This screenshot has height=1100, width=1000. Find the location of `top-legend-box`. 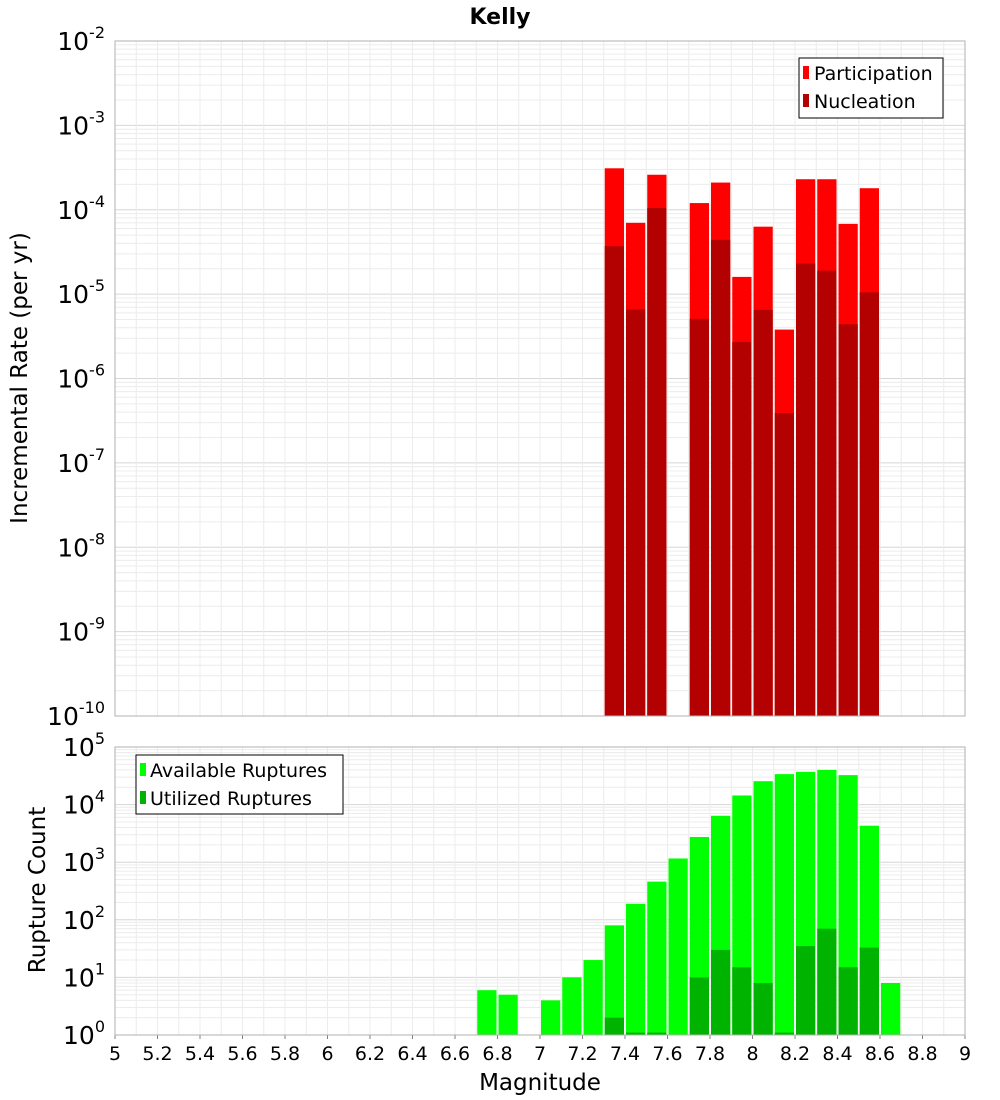

top-legend-box is located at coordinates (871, 88).